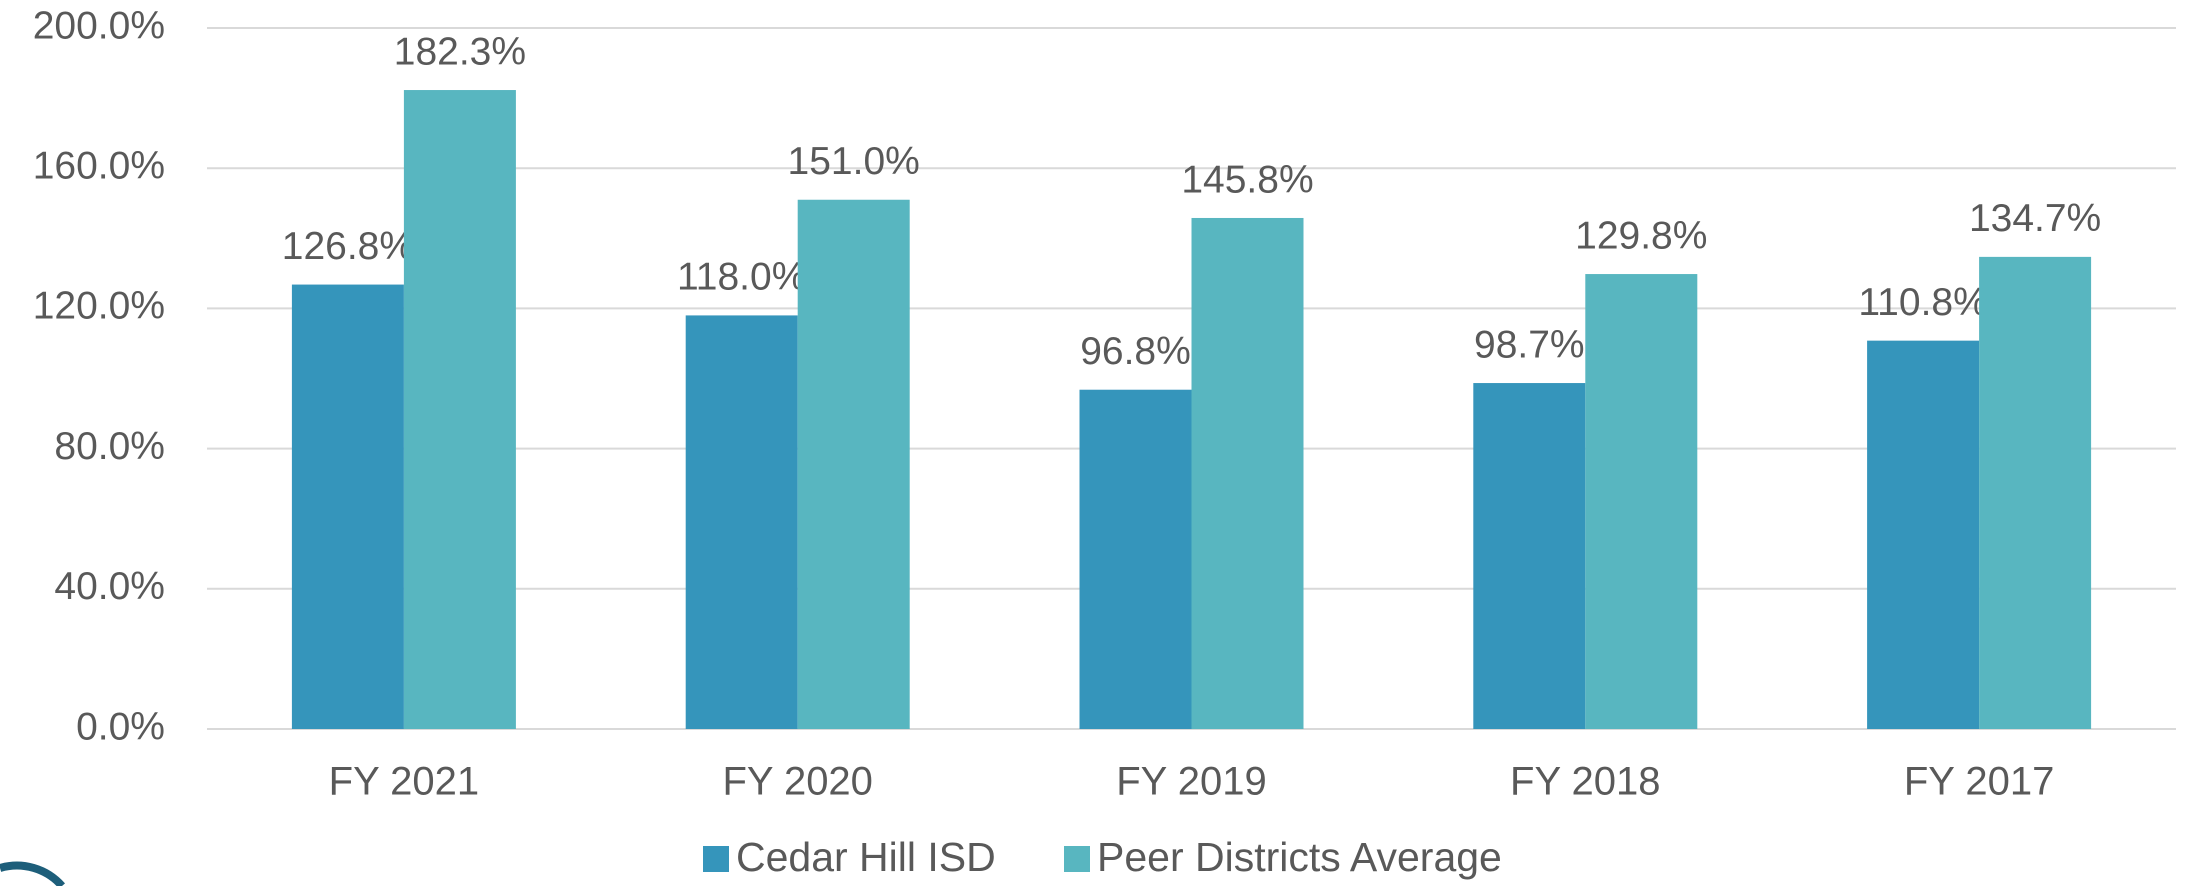 The width and height of the screenshot is (2190, 886). I want to click on y-tick-label: 80.0%, so click(109, 446).